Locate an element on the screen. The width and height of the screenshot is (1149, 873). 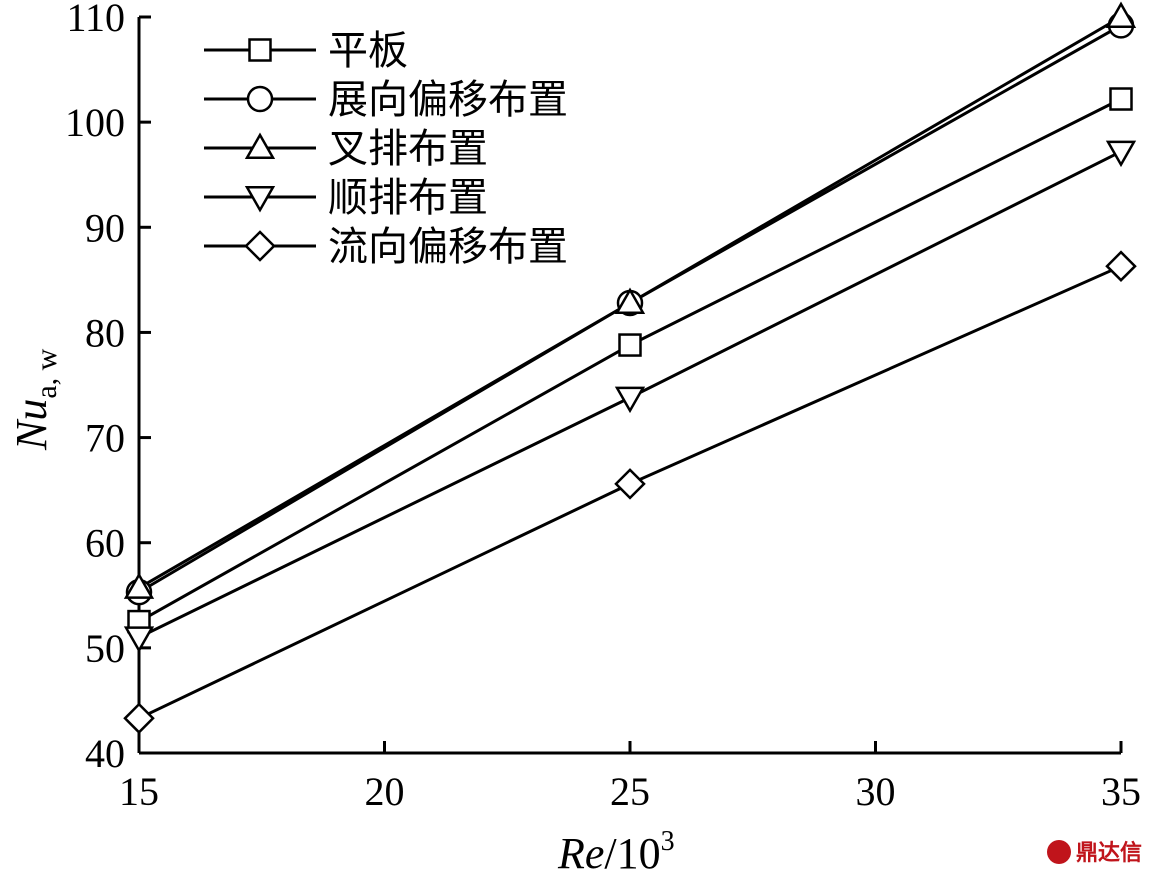
y-axis-title-sub: a, w is located at coordinates (46, 373).